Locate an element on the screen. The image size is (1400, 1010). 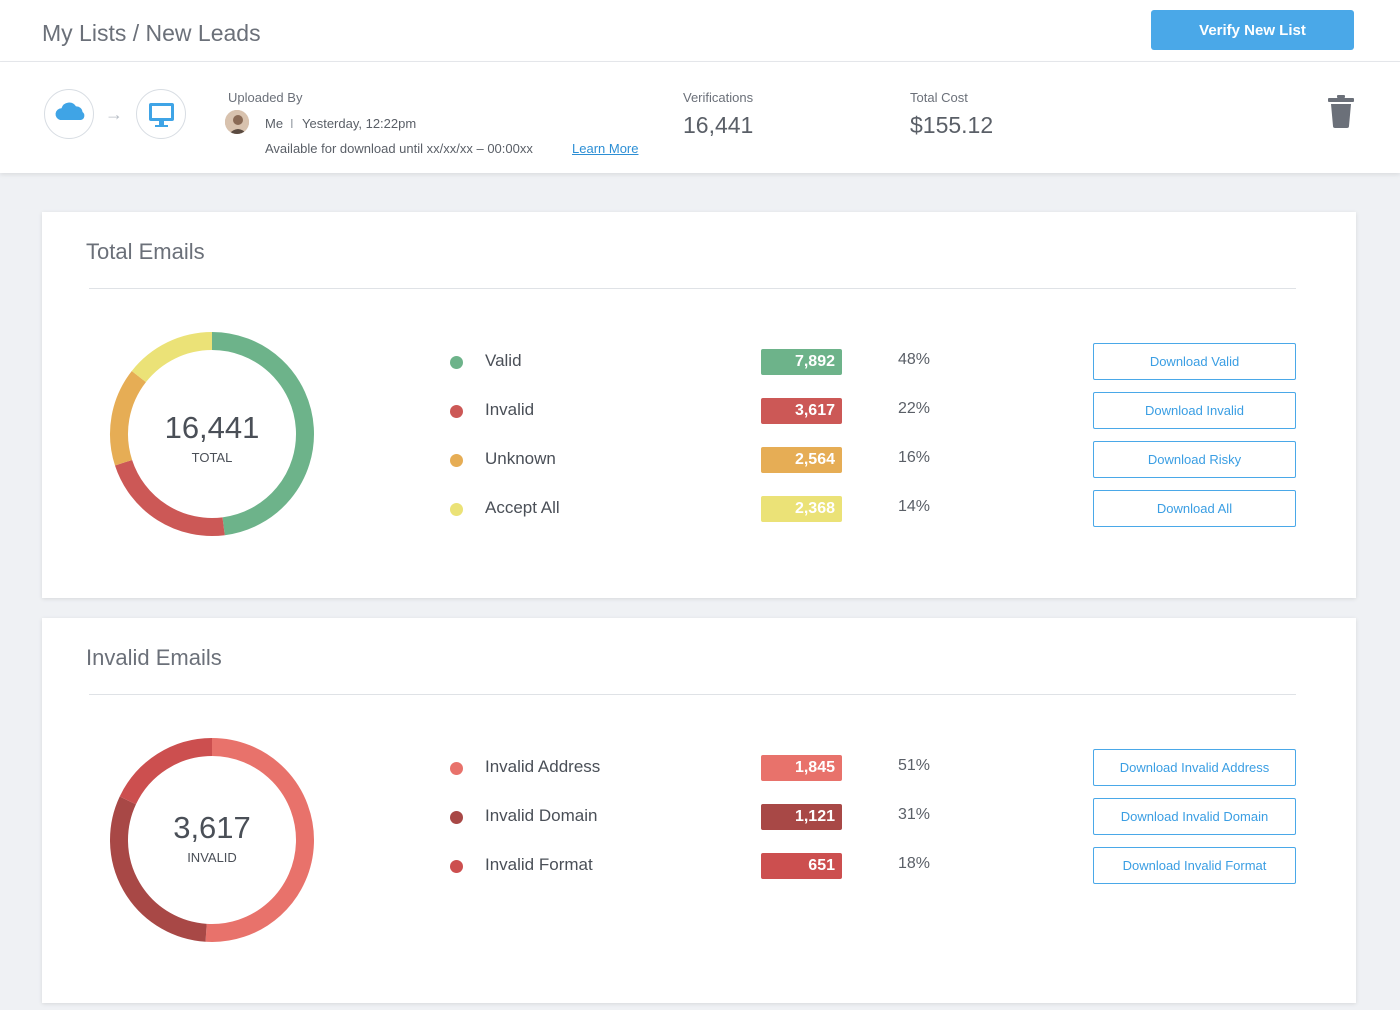
avatar is located at coordinates (237, 122).